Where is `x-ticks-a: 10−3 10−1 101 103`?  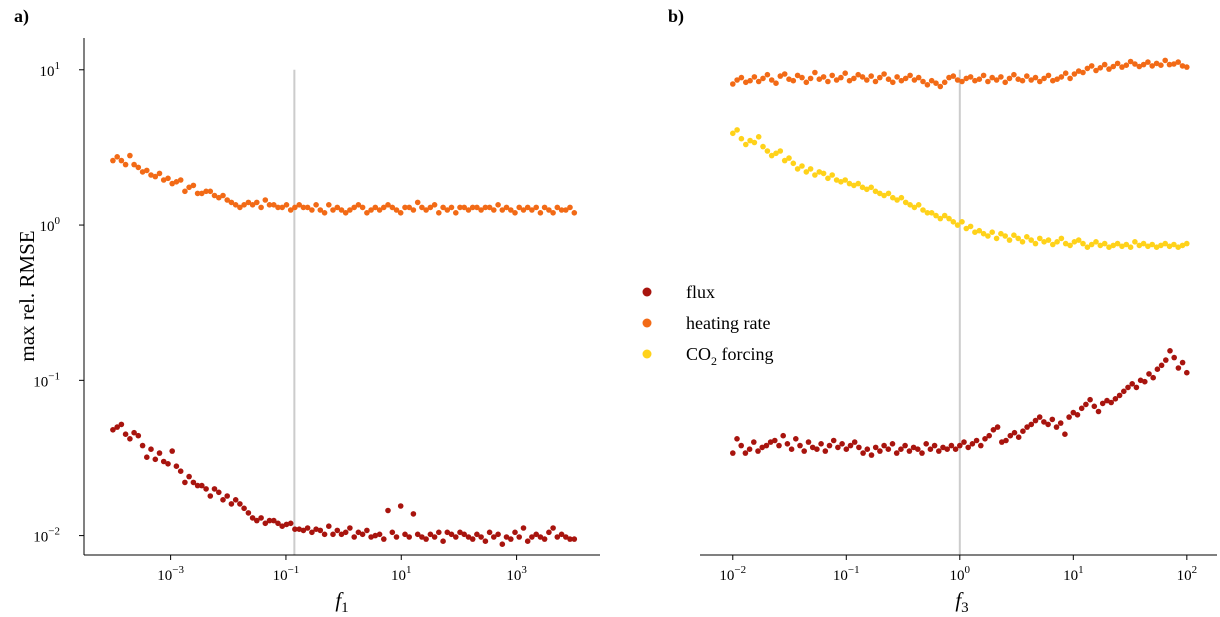 x-ticks-a: 10−3 10−1 101 103 is located at coordinates (342, 569).